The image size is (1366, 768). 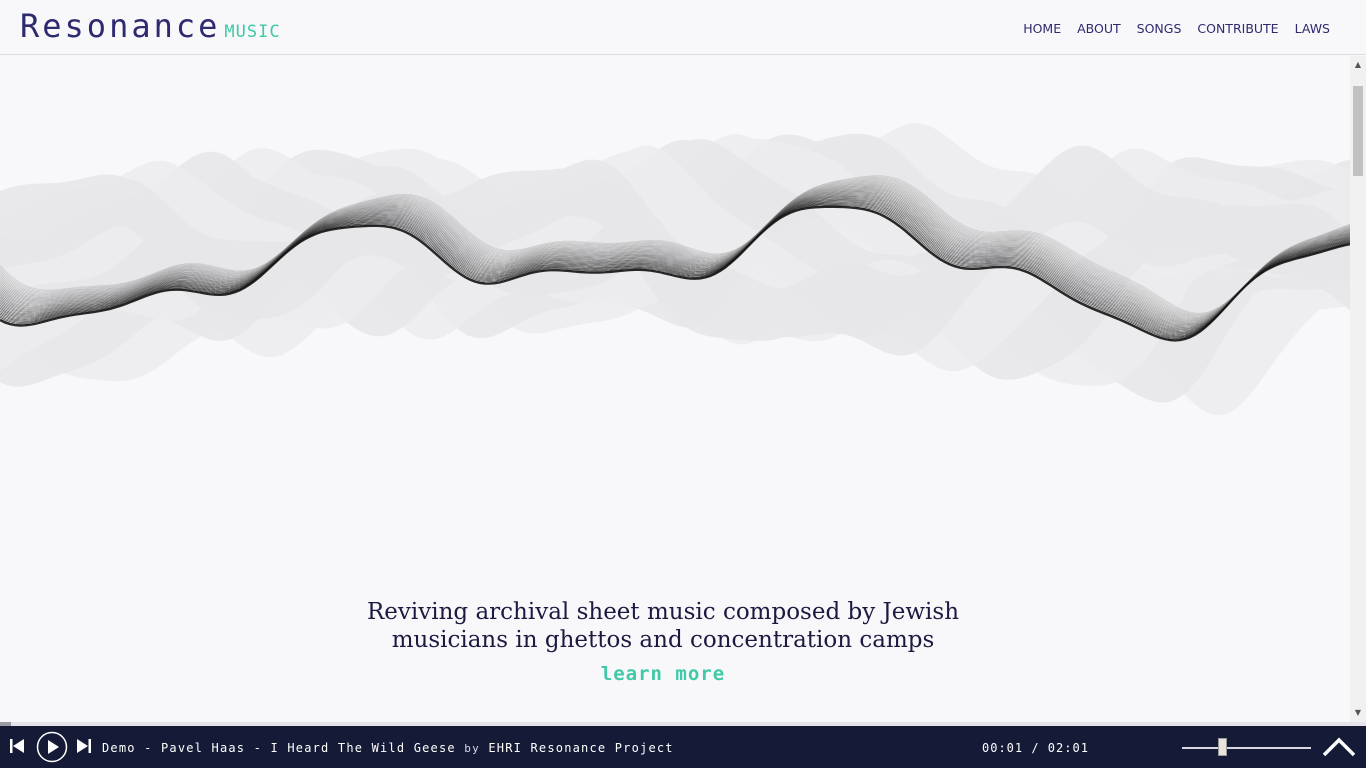 I want to click on scroll-up-arrow-icon: ▲, so click(x=1358, y=64).